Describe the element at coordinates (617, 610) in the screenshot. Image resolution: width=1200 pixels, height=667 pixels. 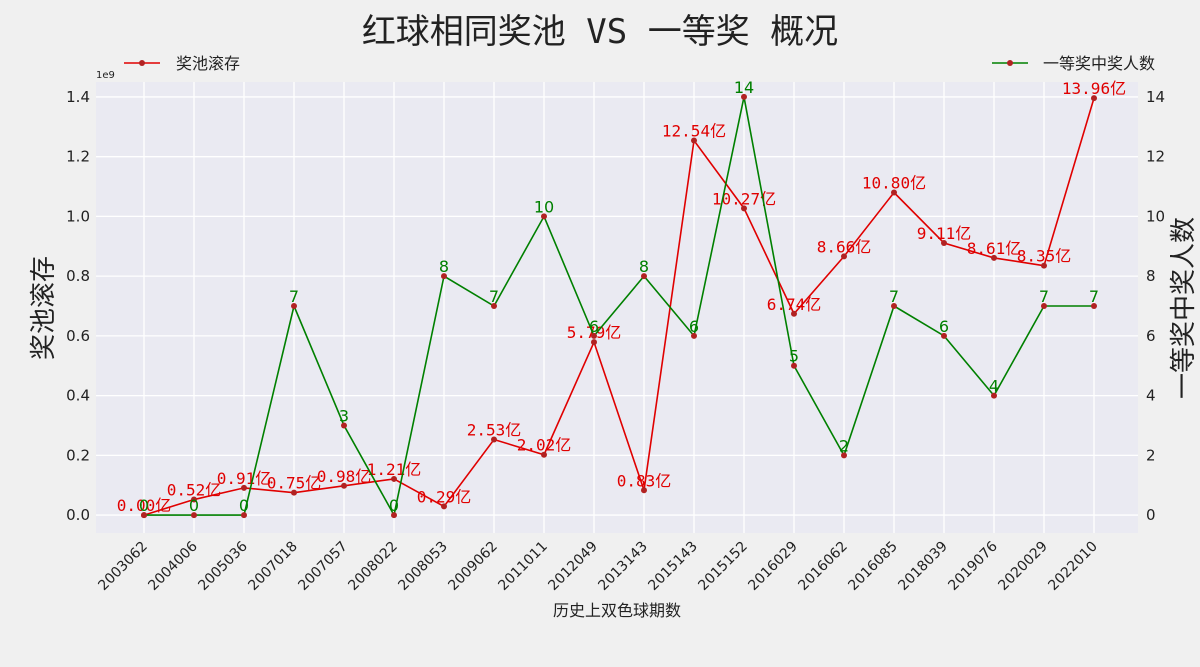
I see `x-axis-label: 历史上双色球期数` at that location.